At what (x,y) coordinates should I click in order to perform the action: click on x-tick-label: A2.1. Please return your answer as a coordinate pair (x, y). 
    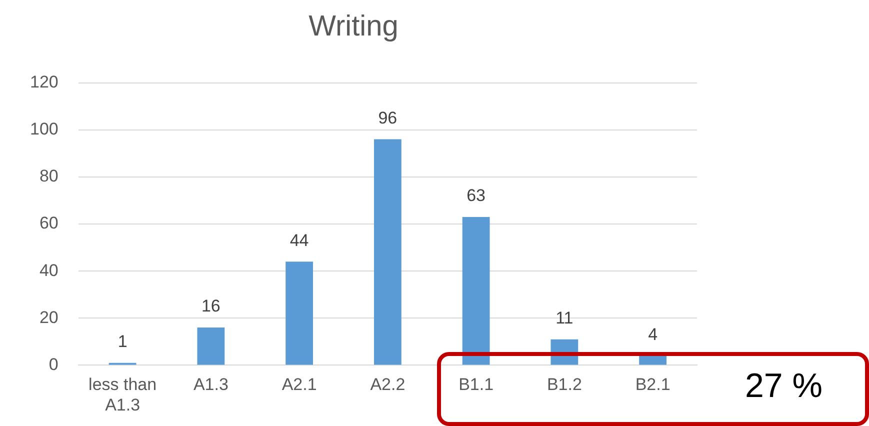
    Looking at the image, I should click on (299, 384).